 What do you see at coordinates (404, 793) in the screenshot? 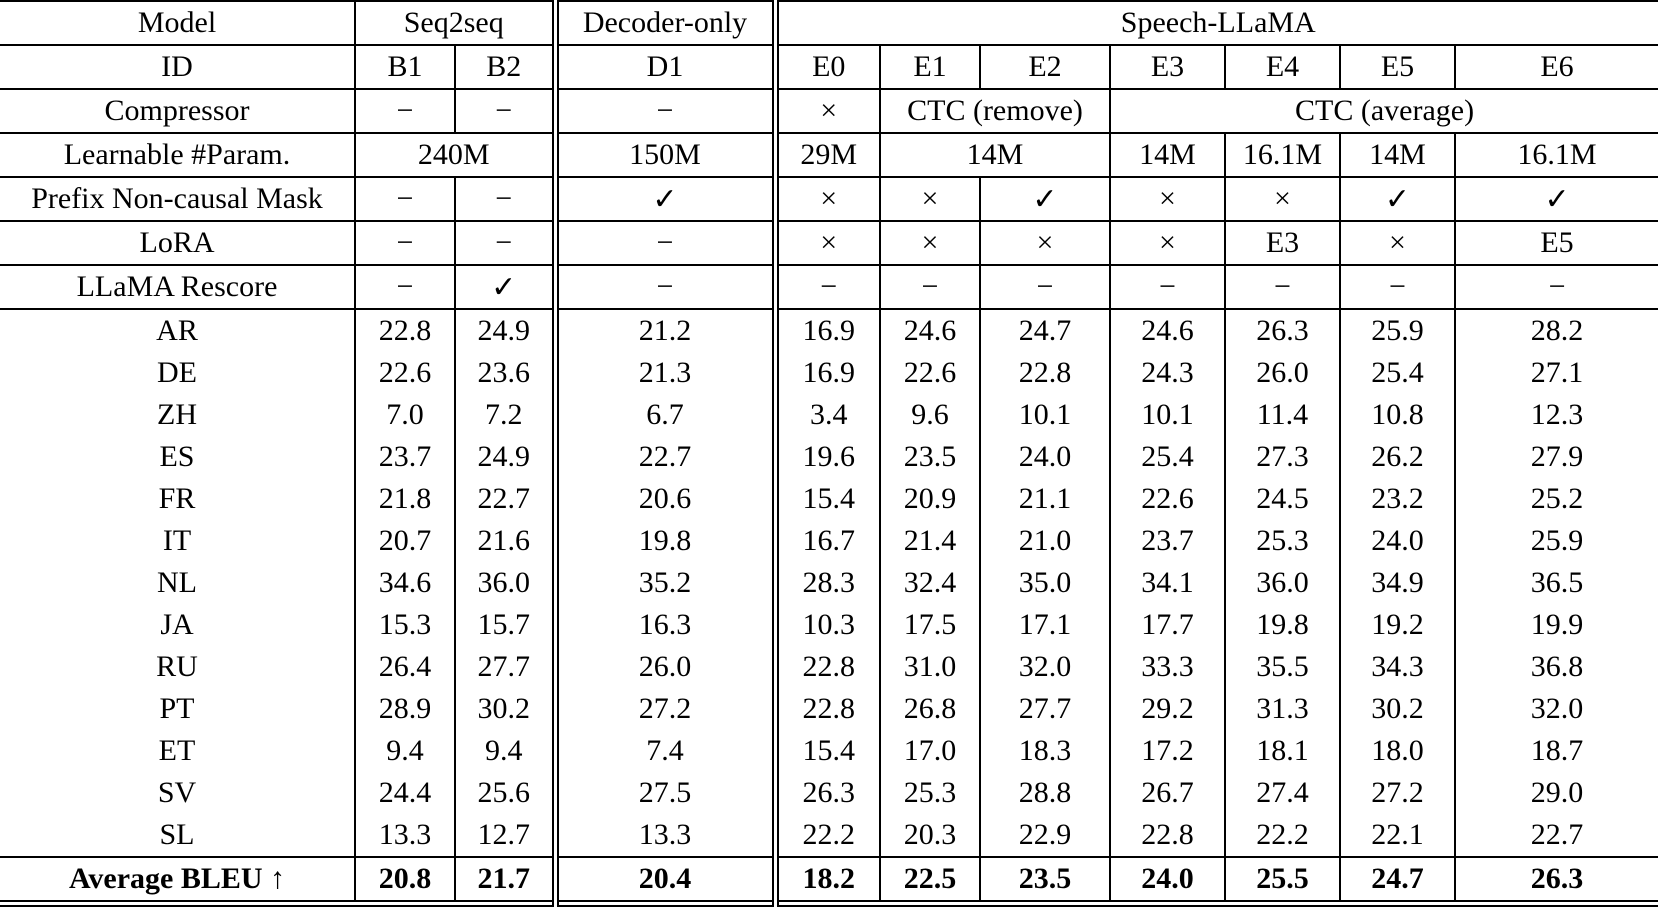
I see `bleu-value: 24.4` at bounding box center [404, 793].